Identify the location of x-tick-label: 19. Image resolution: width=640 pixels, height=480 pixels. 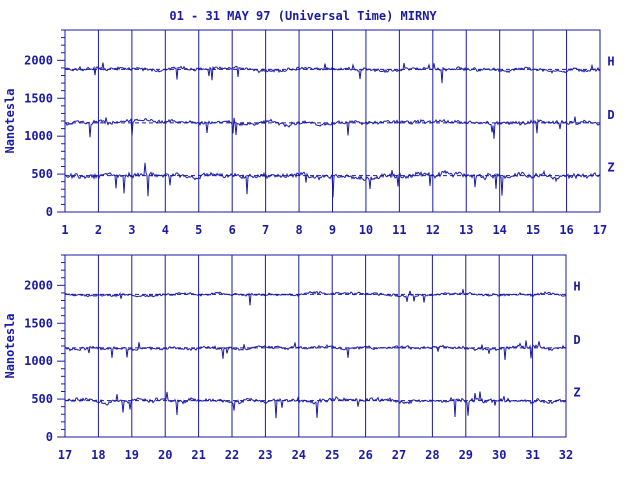
(132, 455).